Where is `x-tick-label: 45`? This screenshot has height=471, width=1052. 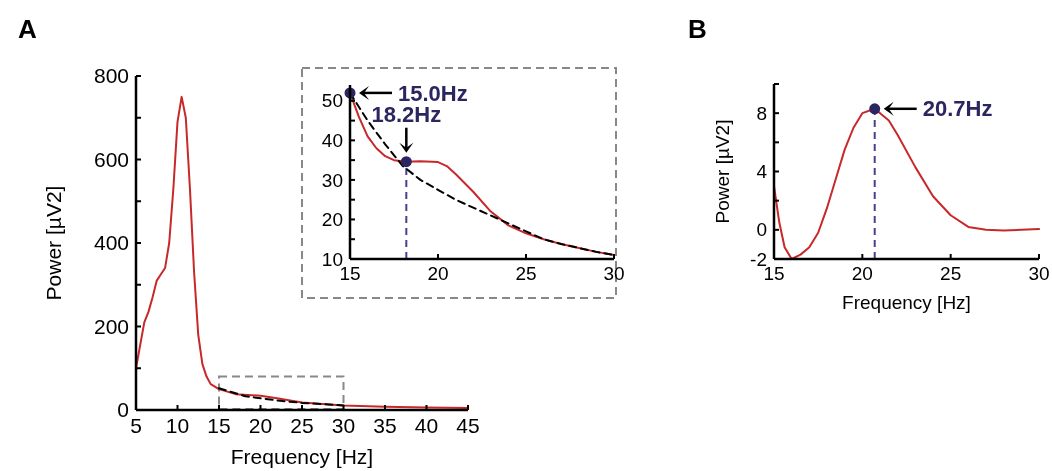
x-tick-label: 45 is located at coordinates (468, 425).